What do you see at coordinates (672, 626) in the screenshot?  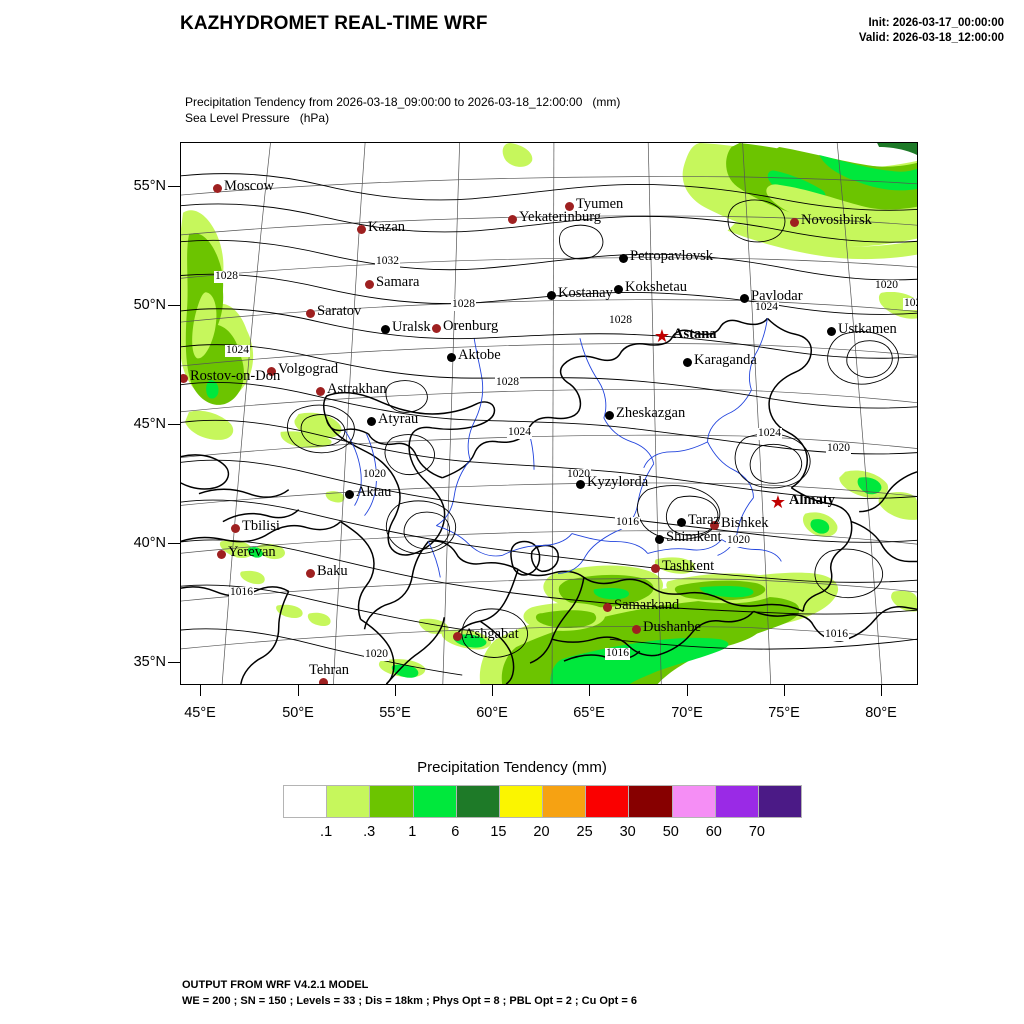 I see `city-label: Dushanbe` at bounding box center [672, 626].